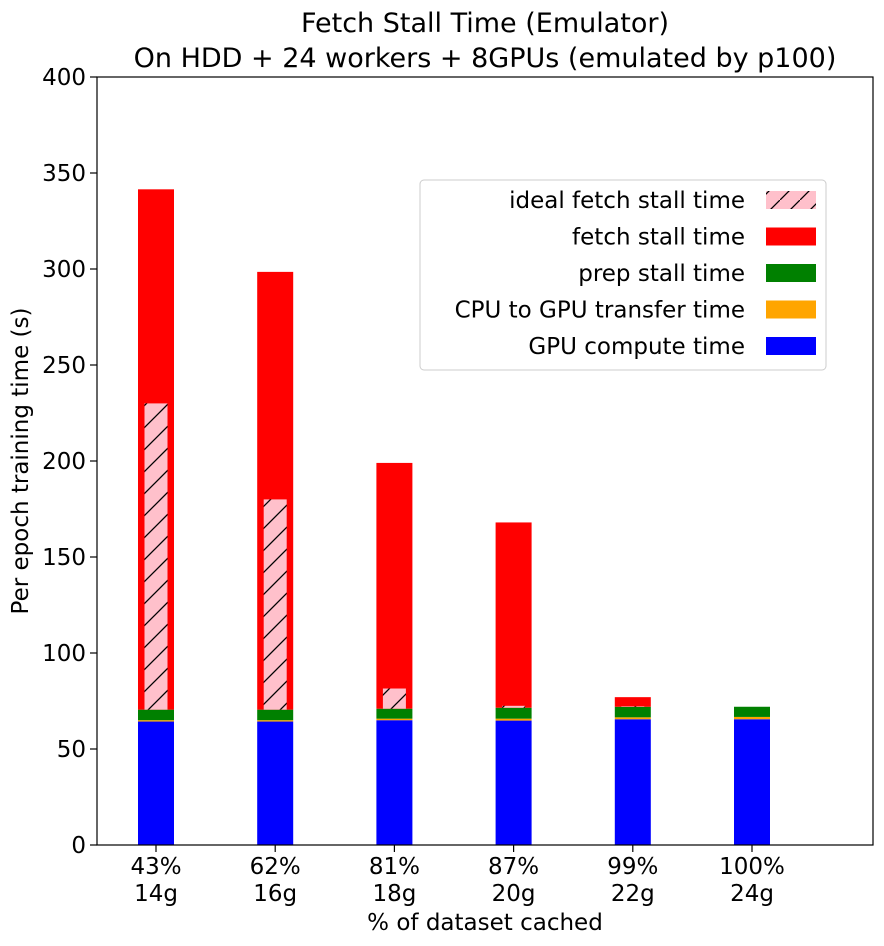  What do you see at coordinates (64, 462) in the screenshot?
I see `y-tick-label: 200` at bounding box center [64, 462].